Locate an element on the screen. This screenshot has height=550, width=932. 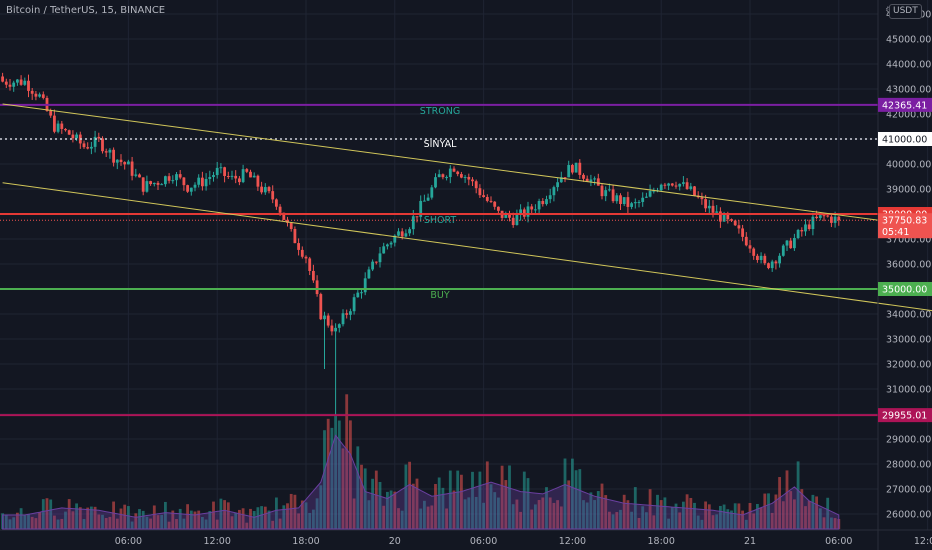
level-price-text: 29955.01 is located at coordinates (904, 416).